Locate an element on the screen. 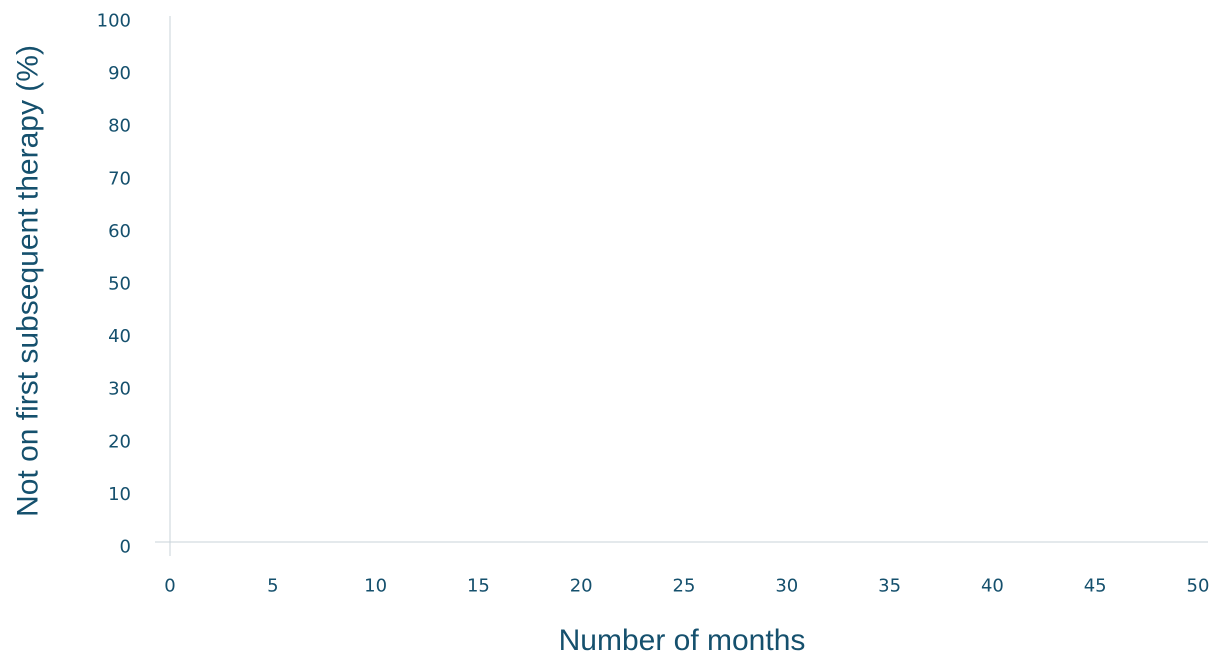 The image size is (1217, 672). y-tick-label: 0 is located at coordinates (125, 547).